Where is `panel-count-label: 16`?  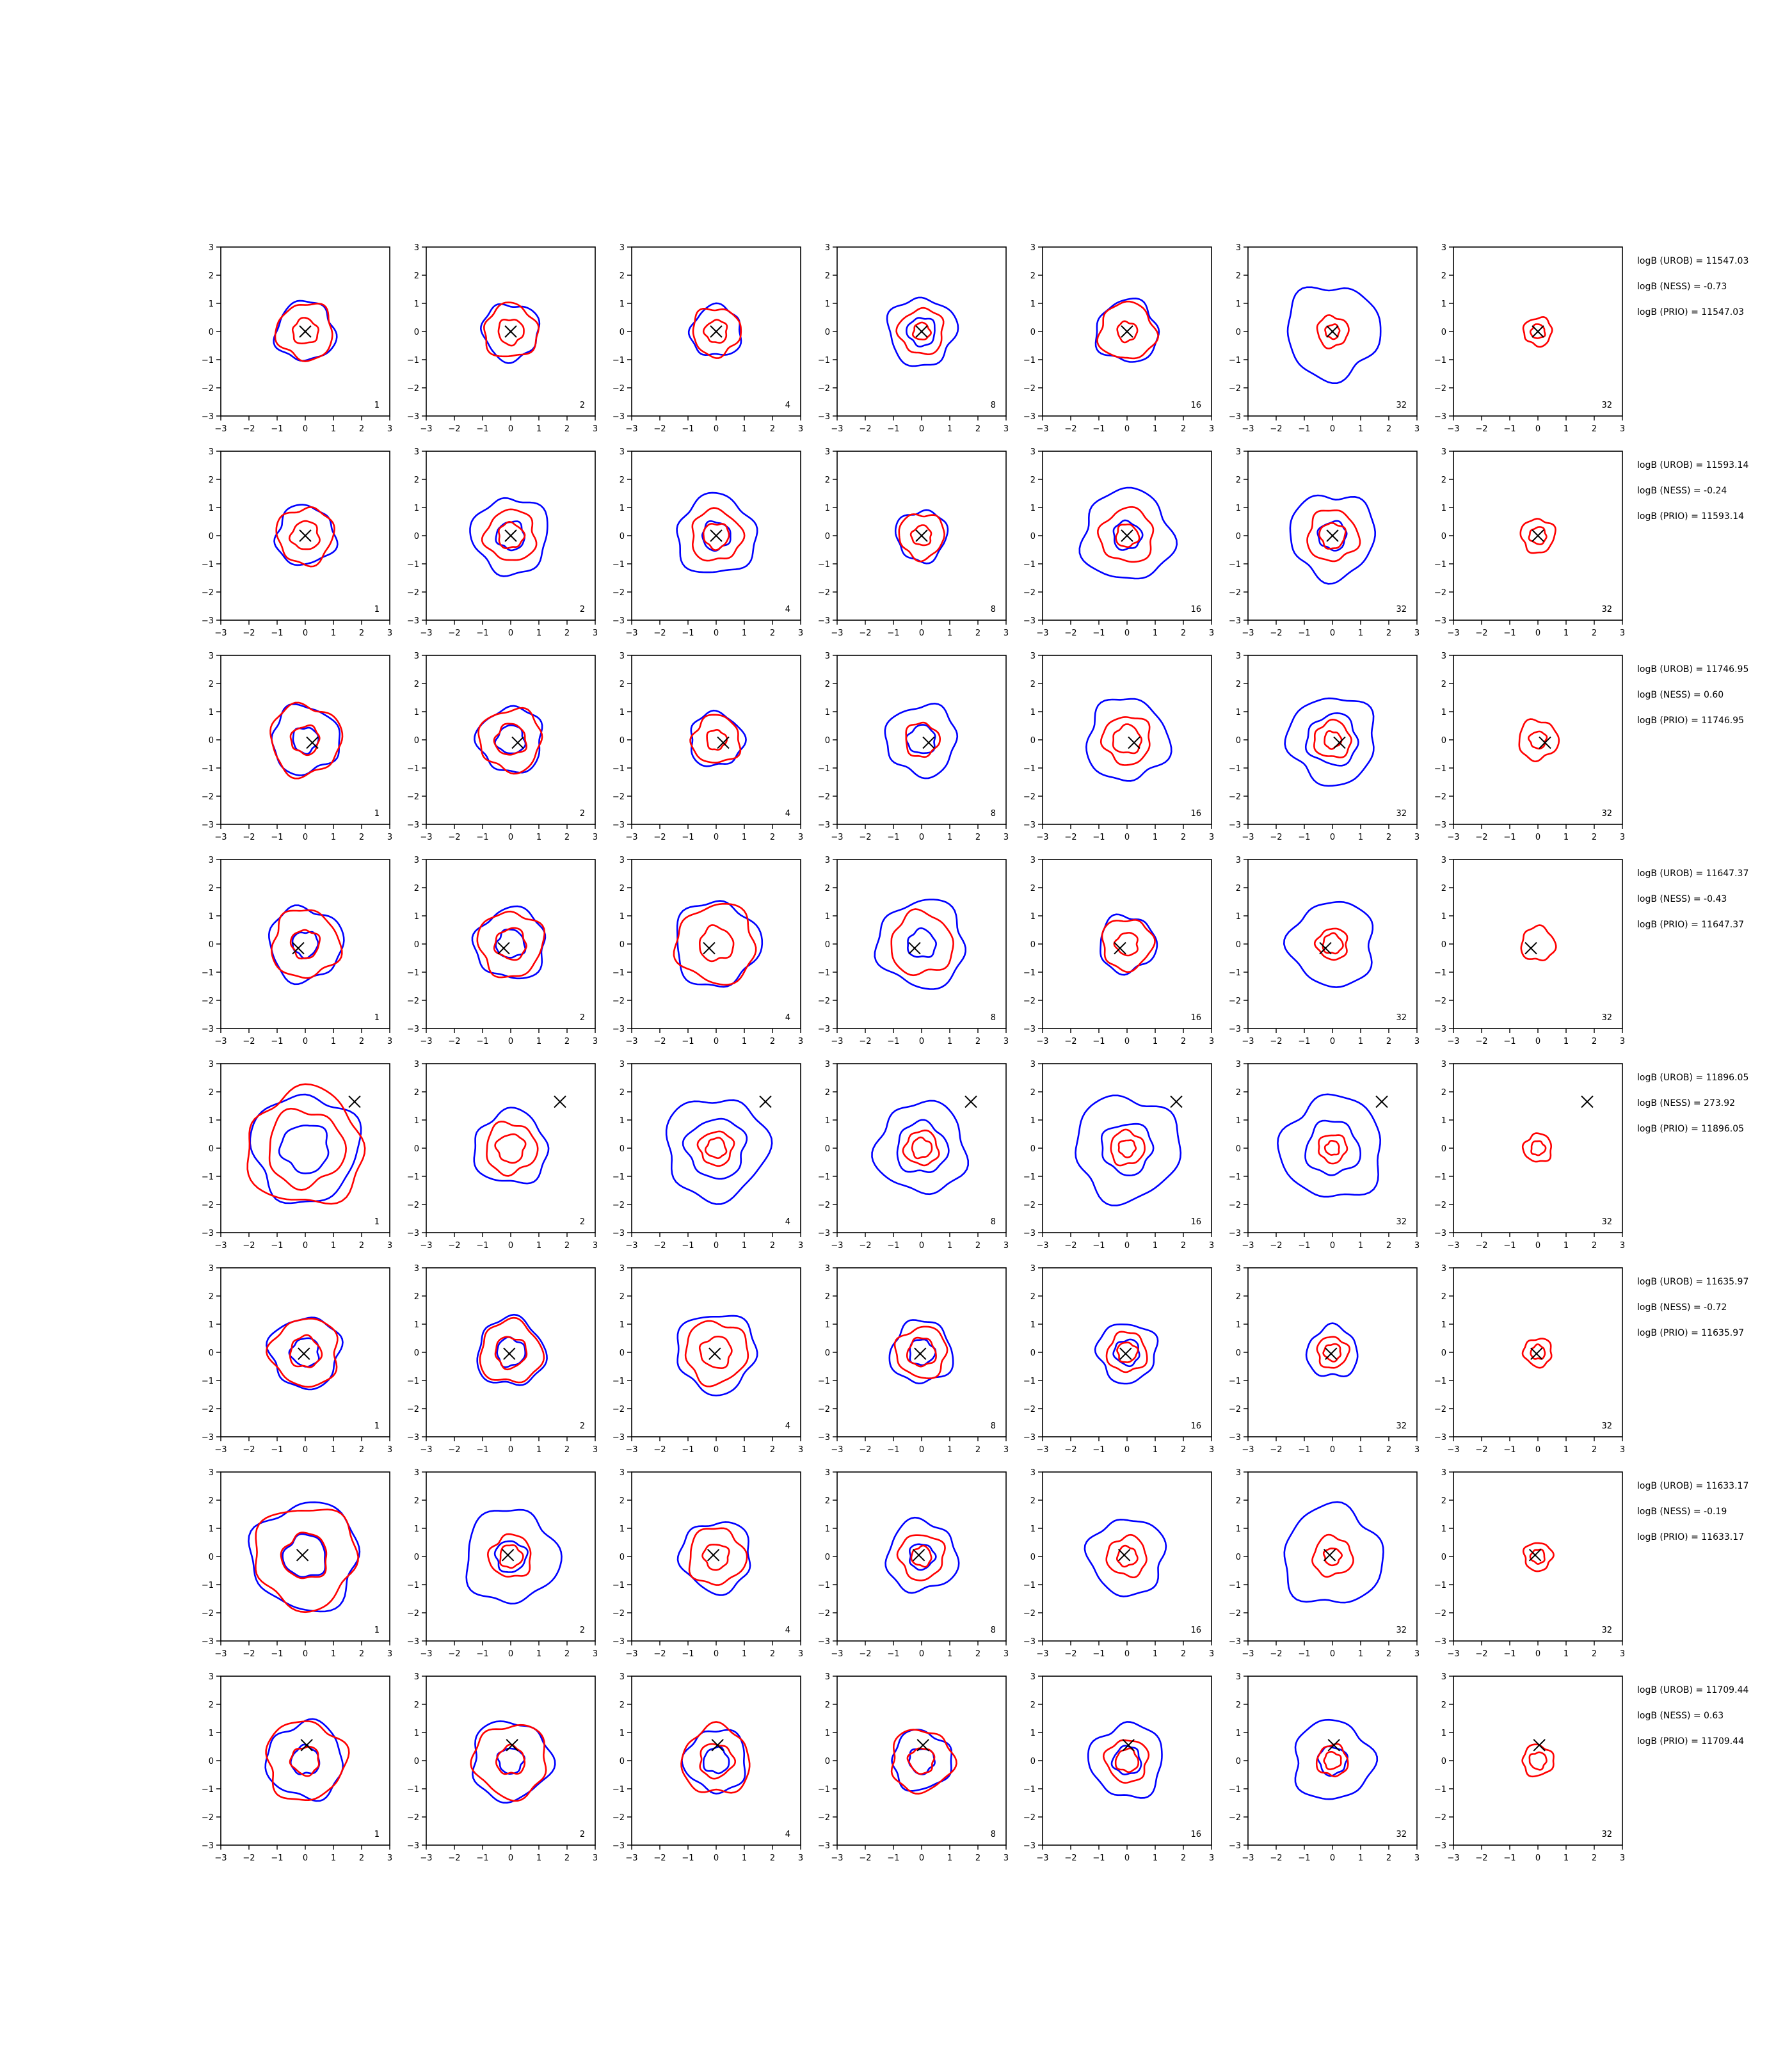 panel-count-label: 16 is located at coordinates (1195, 609).